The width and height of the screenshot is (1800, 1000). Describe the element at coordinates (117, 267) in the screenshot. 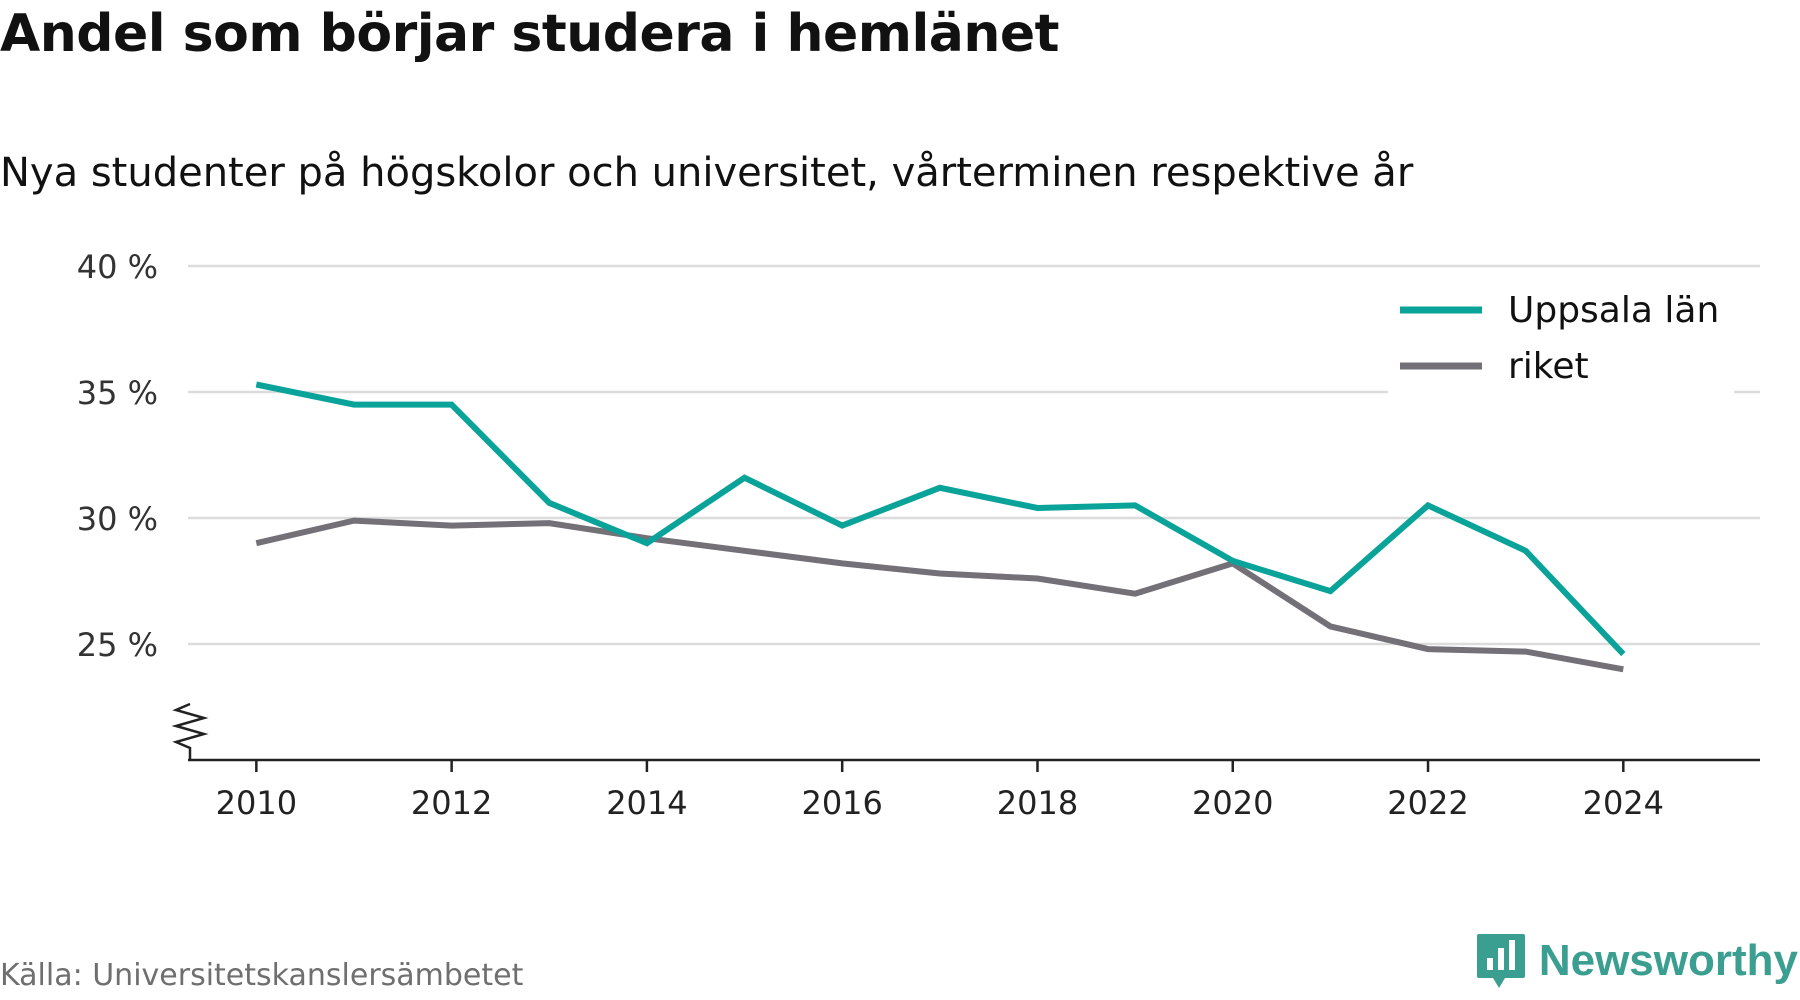

I see `y-tick-label: 40 %` at that location.